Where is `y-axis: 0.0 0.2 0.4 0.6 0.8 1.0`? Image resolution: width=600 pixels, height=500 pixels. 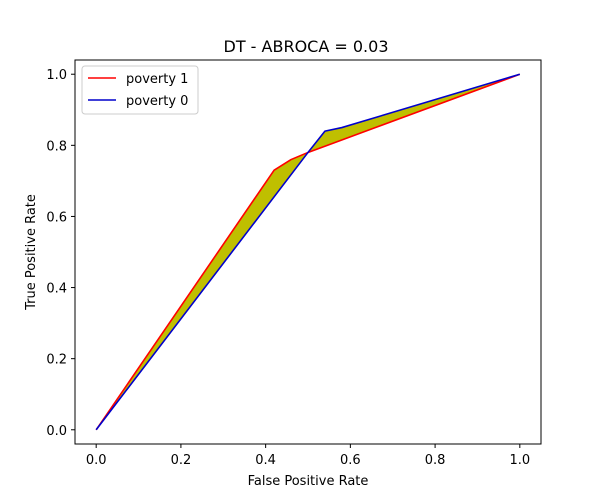 y-axis: 0.0 0.2 0.4 0.6 0.8 1.0 is located at coordinates (60, 253).